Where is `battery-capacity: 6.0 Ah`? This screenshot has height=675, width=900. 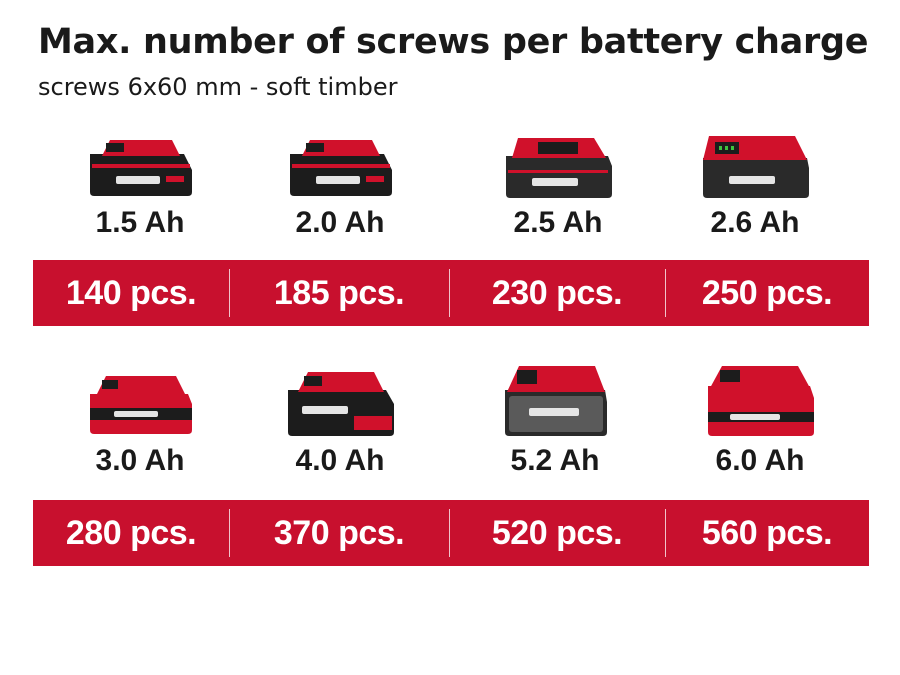
battery-capacity: 6.0 Ah is located at coordinates (760, 460).